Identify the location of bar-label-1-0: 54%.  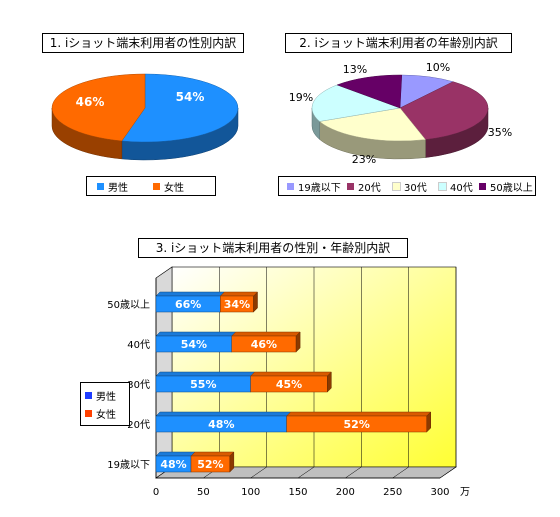
(194, 344).